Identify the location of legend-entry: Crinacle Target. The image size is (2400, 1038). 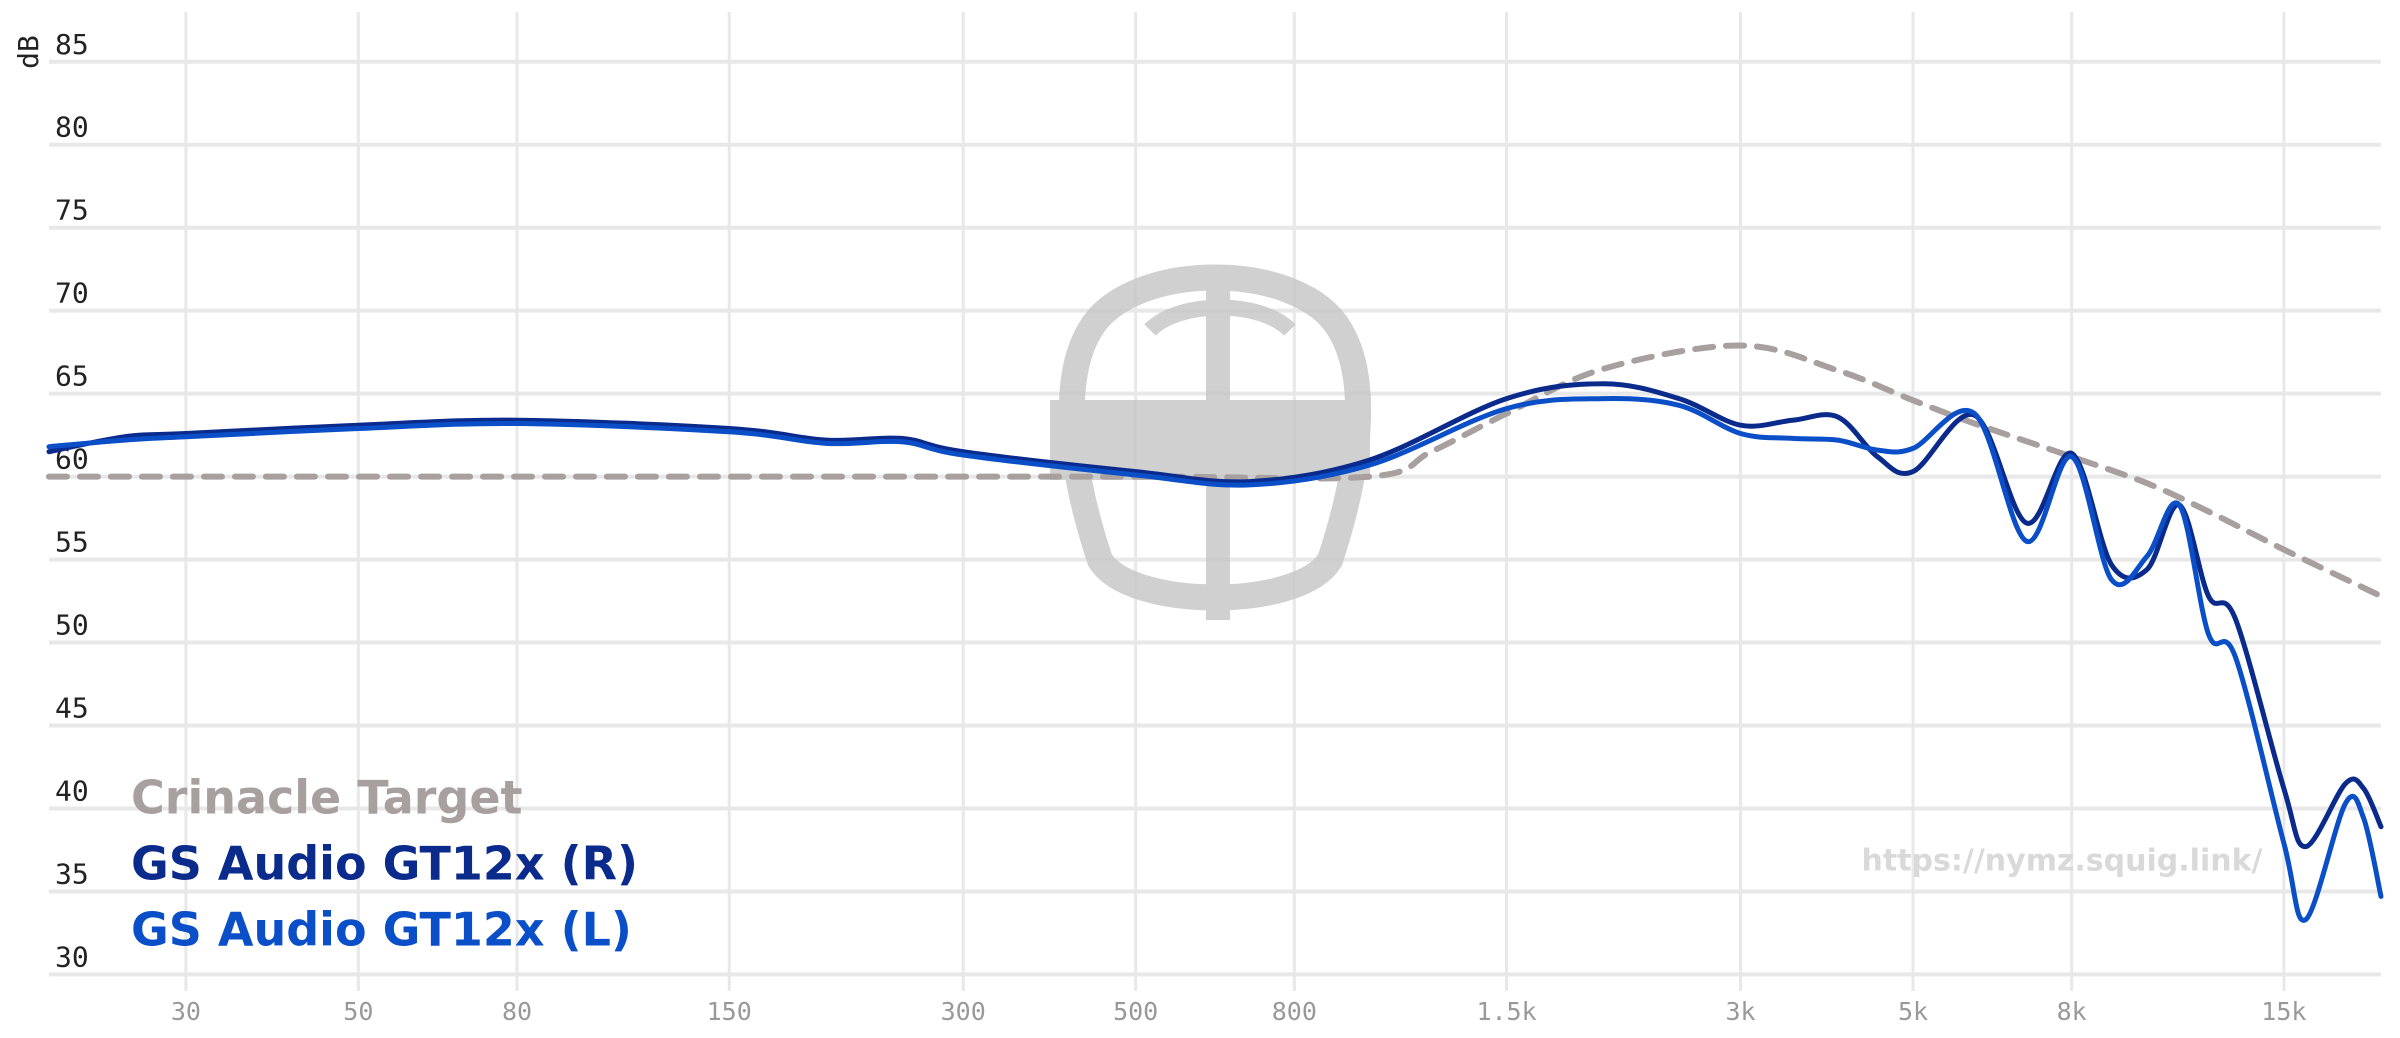
(327, 798).